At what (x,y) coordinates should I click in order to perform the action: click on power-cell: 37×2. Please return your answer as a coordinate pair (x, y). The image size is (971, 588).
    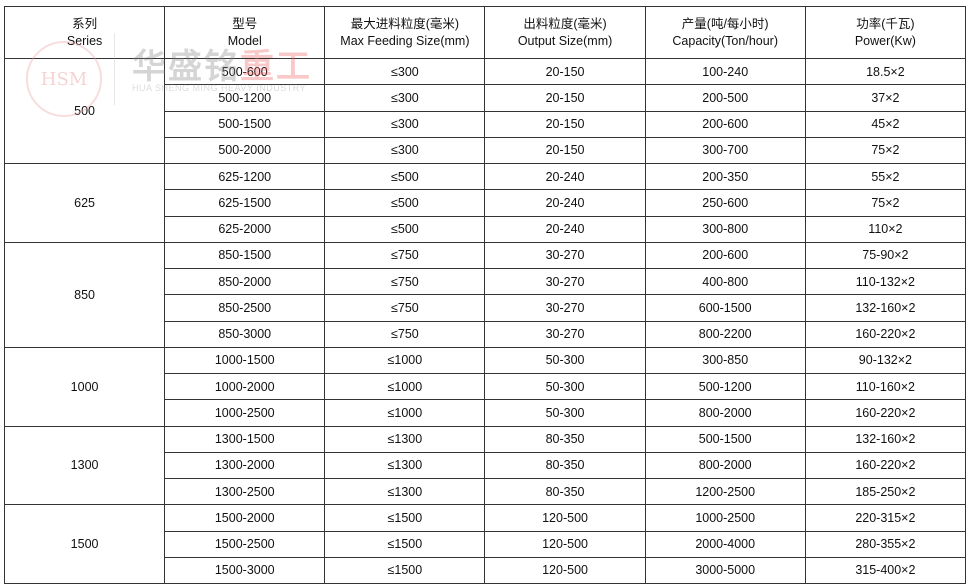
    Looking at the image, I should click on (885, 98).